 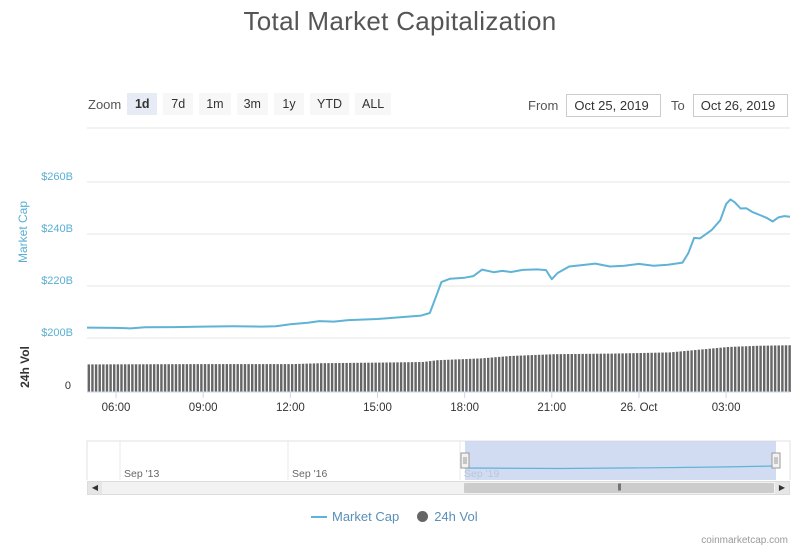 What do you see at coordinates (252, 104) in the screenshot?
I see `zoom-3m-button: 3m` at bounding box center [252, 104].